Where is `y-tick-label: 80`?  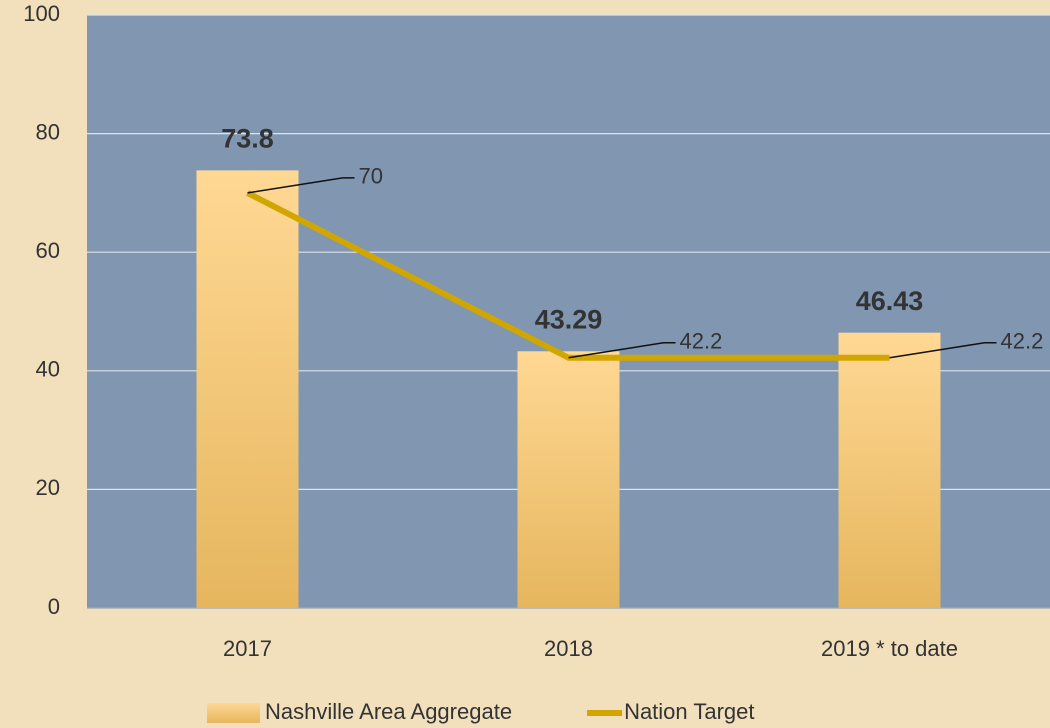 y-tick-label: 80 is located at coordinates (48, 131).